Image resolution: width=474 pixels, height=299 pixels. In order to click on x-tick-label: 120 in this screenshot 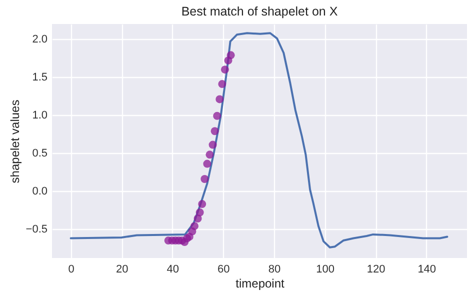, I will do `click(376, 270)`.